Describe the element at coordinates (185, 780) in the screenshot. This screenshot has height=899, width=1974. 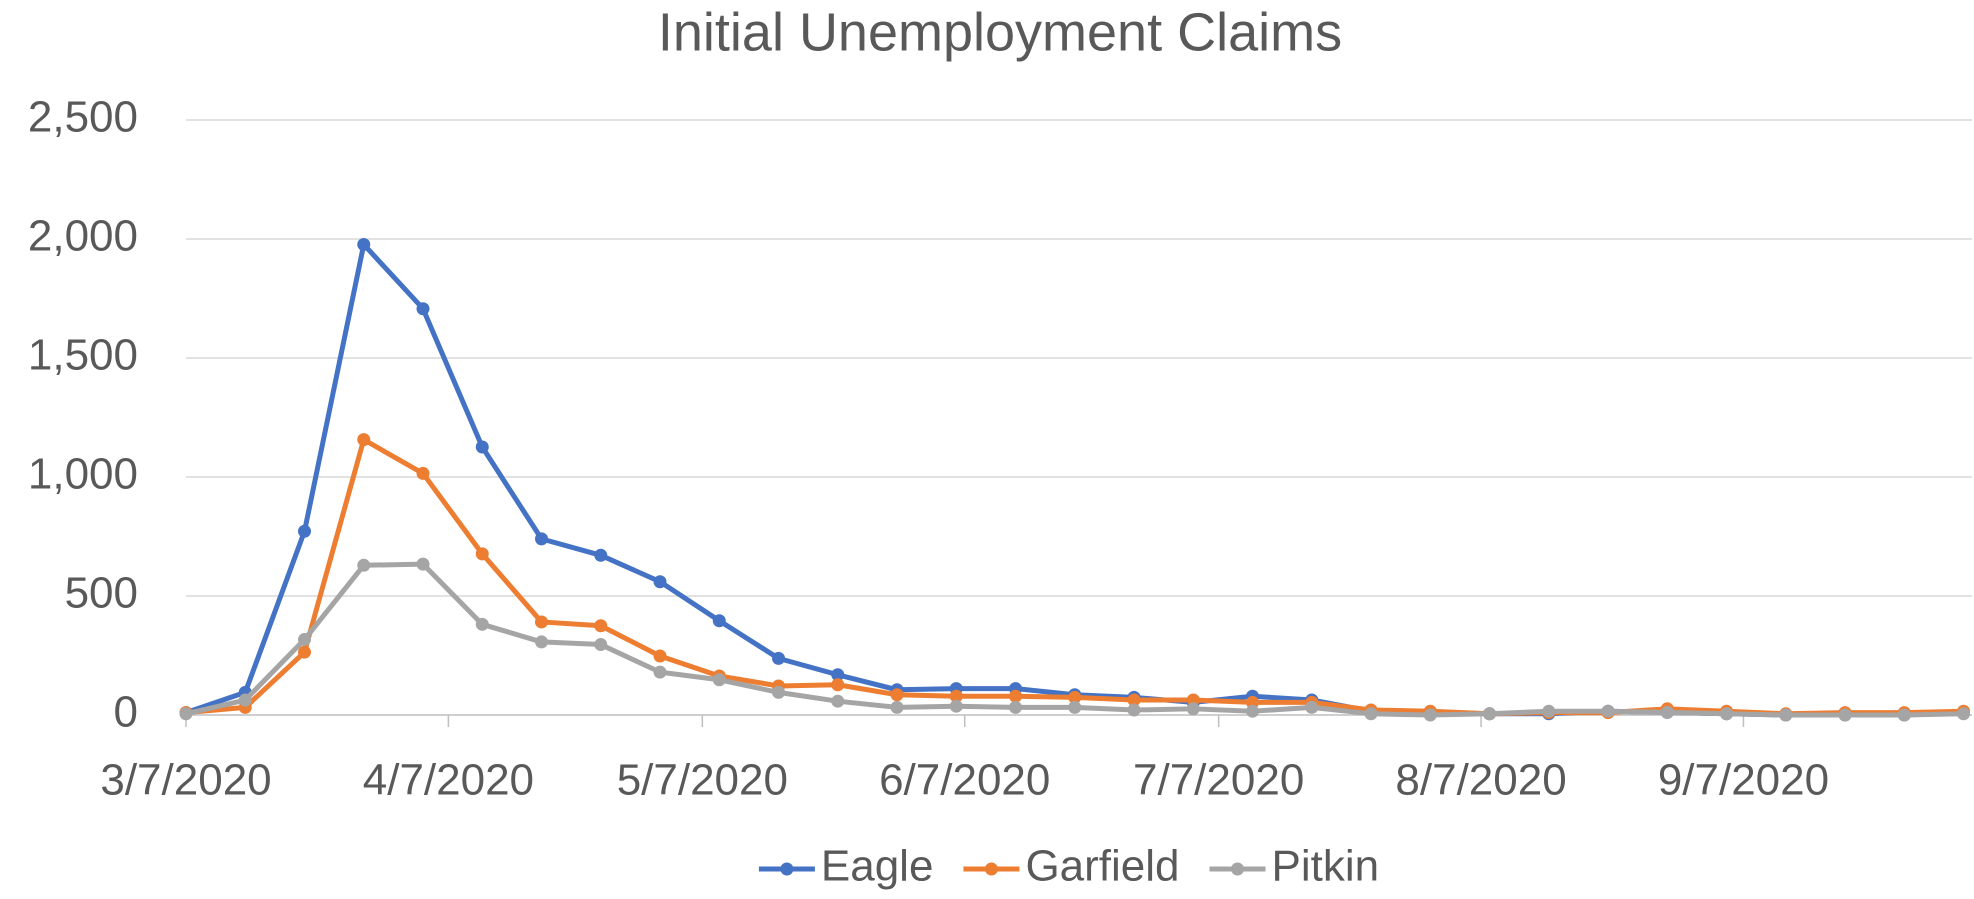
I see `x-tick-label: 3/7/2020` at that location.